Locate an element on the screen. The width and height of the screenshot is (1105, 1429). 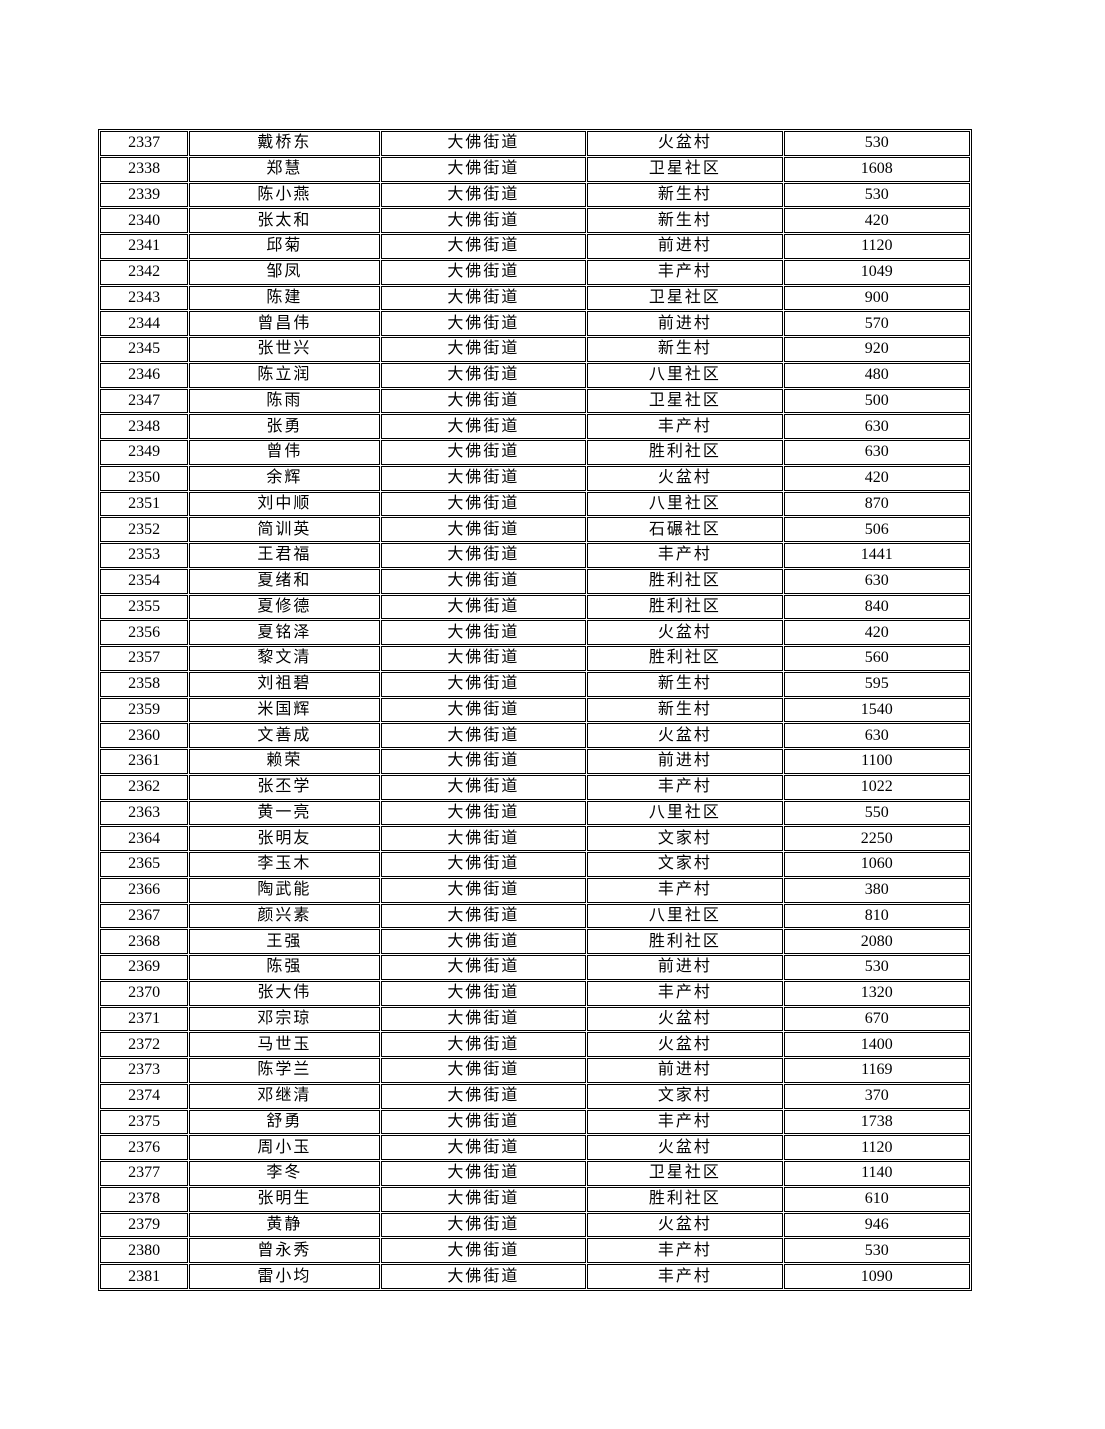
cell-id: 2348 is located at coordinates (144, 426).